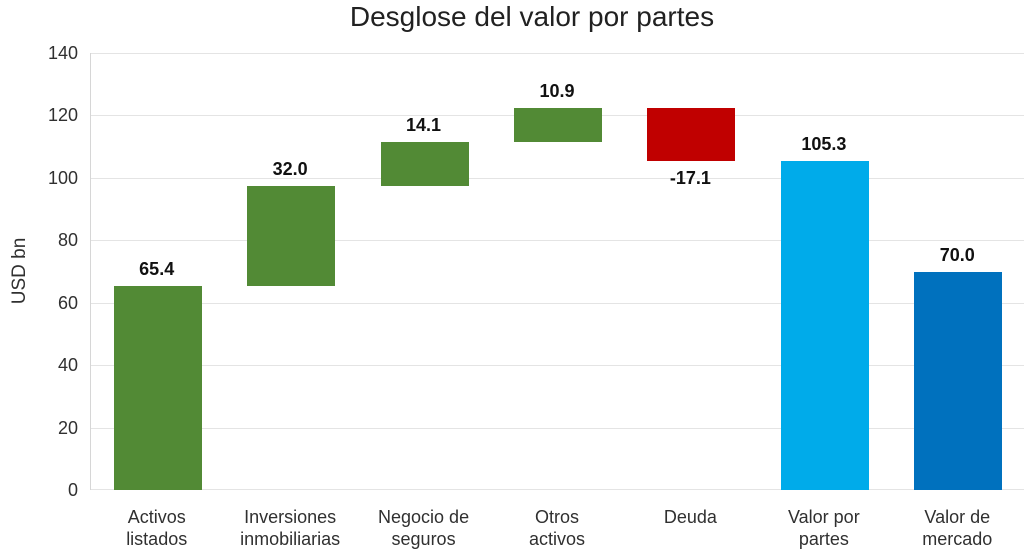 The height and width of the screenshot is (560, 1024). What do you see at coordinates (691, 134) in the screenshot?
I see `bar-deuda` at bounding box center [691, 134].